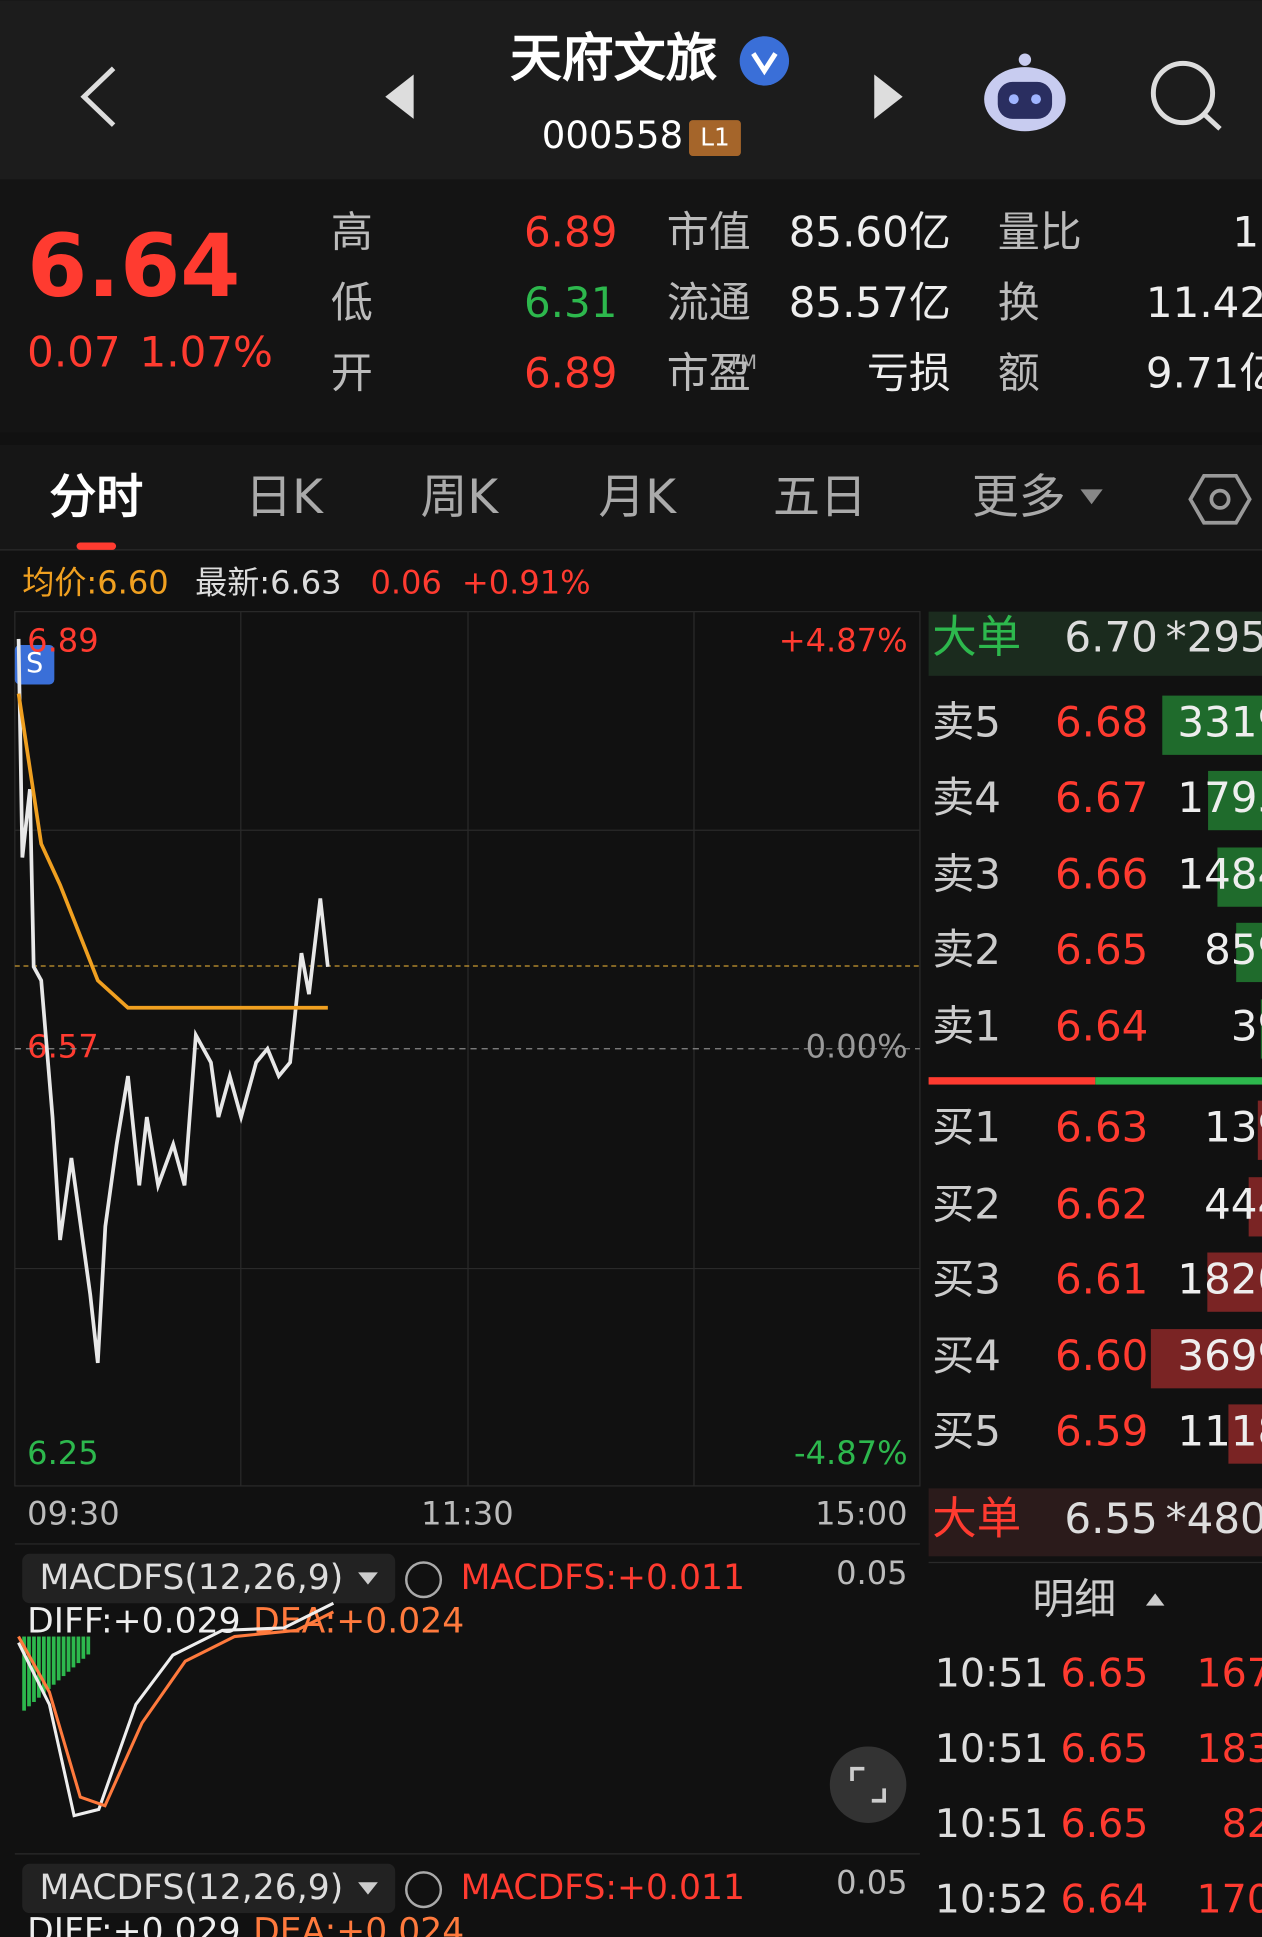 The height and width of the screenshot is (1937, 1262). I want to click on robot-button, so click(1025, 92).